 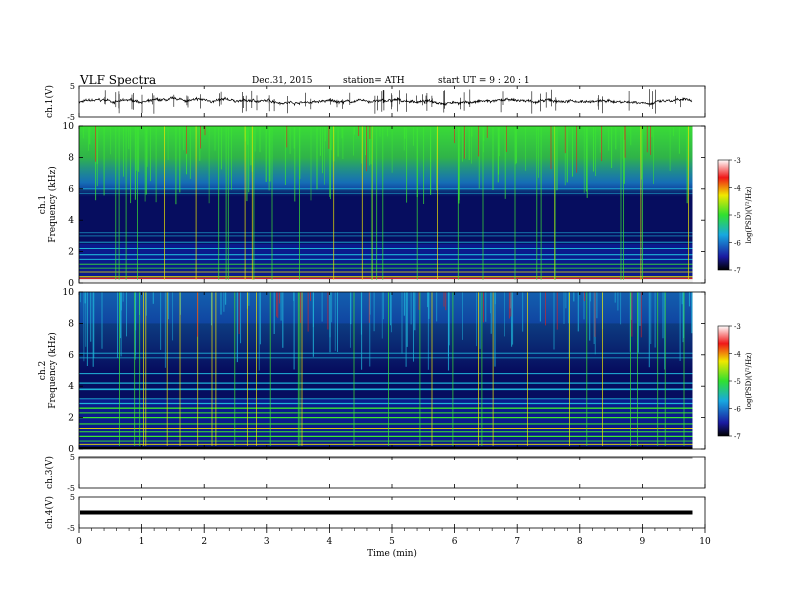 What do you see at coordinates (386, 512) in the screenshot?
I see `waveform-band` at bounding box center [386, 512].